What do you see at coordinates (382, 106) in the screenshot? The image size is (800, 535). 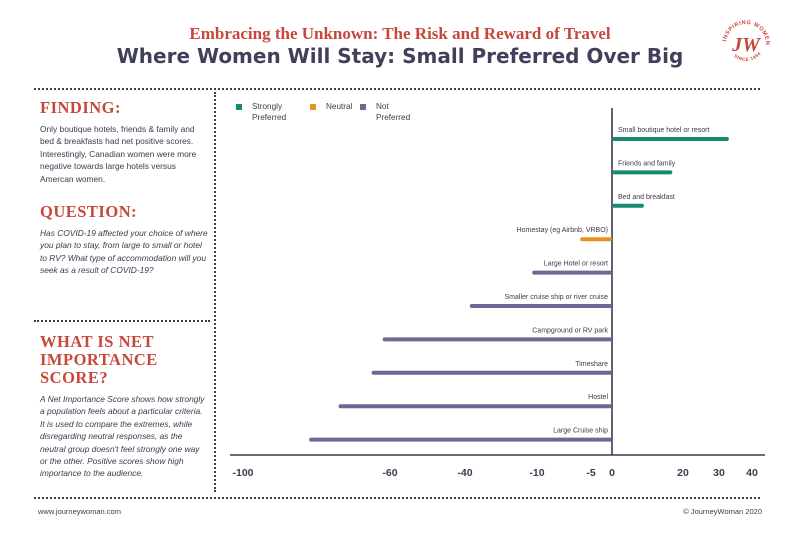 I see `legend-label-not-1: Not` at bounding box center [382, 106].